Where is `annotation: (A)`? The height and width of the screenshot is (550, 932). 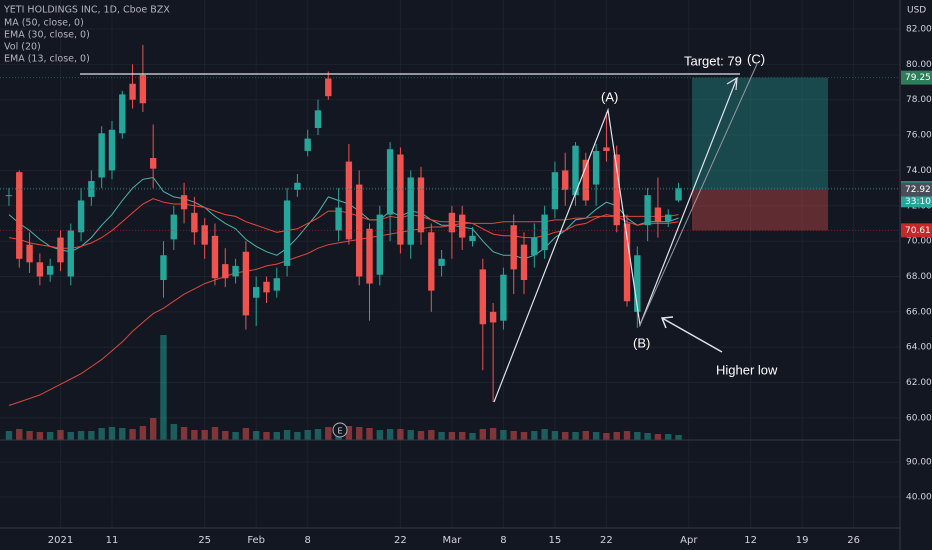
annotation: (A) is located at coordinates (609, 96).